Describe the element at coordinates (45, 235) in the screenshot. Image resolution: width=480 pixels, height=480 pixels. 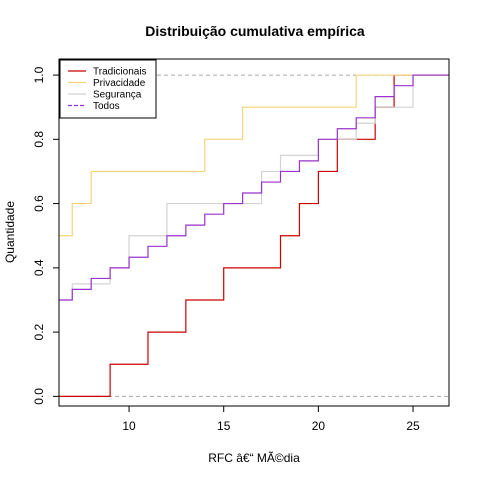
I see `y-axis: 0.0 0.2 0.4 0.6 0.8 1.0` at that location.